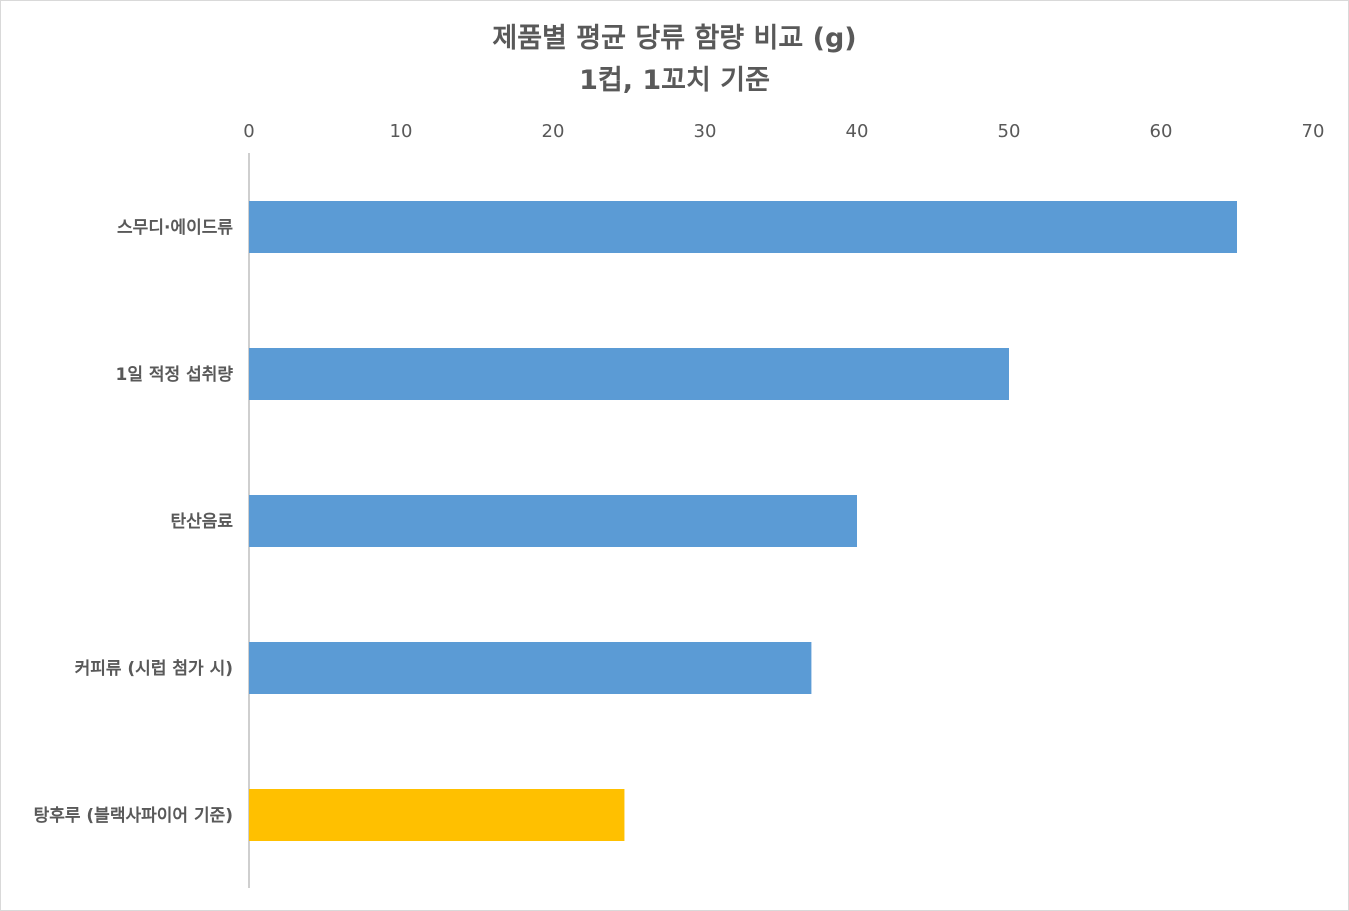 The height and width of the screenshot is (911, 1349). Describe the element at coordinates (248, 131) in the screenshot. I see `x-tick-label: 0` at that location.